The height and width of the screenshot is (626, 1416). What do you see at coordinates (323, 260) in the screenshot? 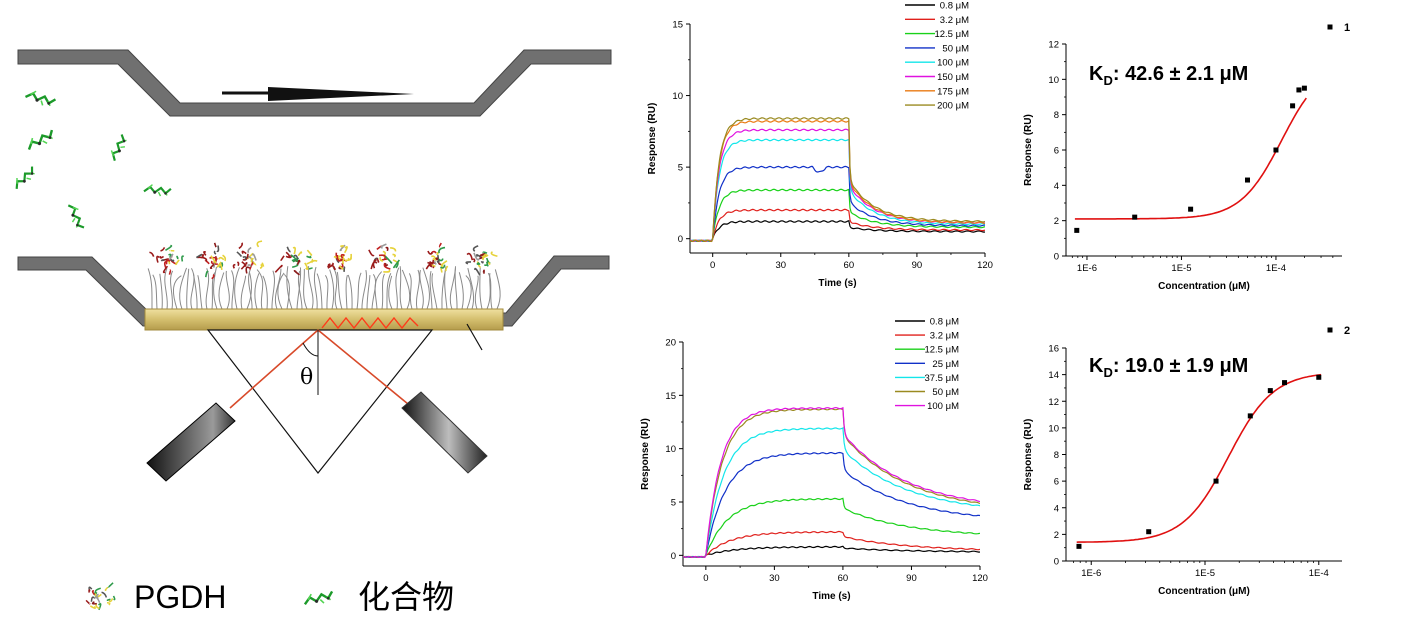
I see `immobilized-proteins` at bounding box center [323, 260].